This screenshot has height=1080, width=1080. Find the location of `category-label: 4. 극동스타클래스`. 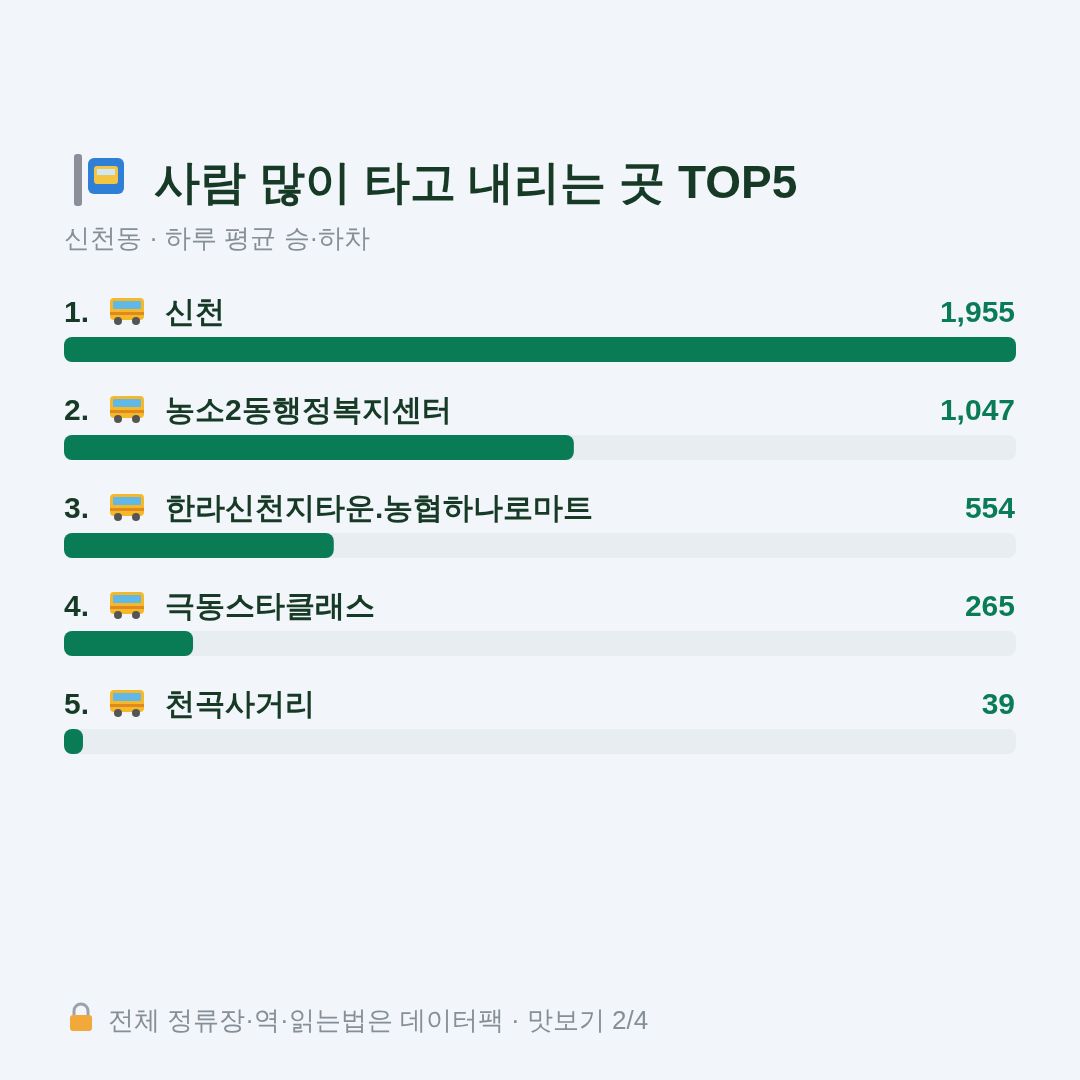

category-label: 4. 극동스타클래스 is located at coordinates (219, 605).